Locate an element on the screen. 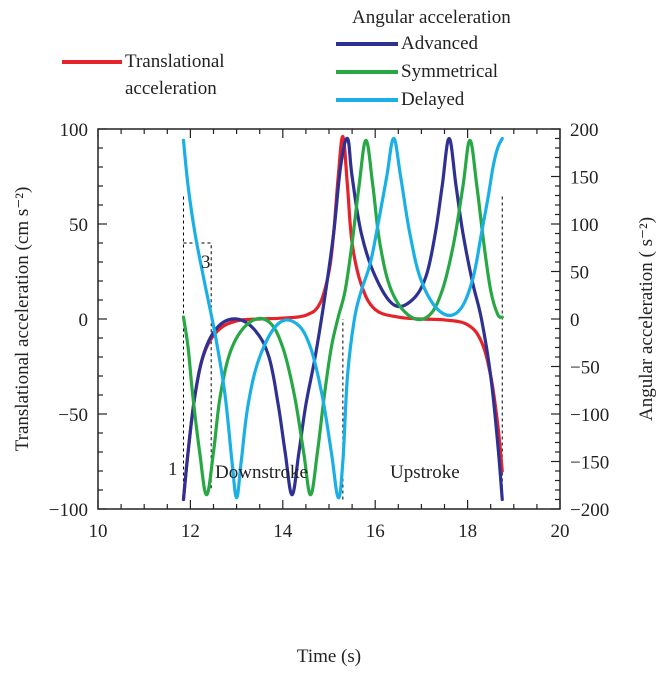 The width and height of the screenshot is (668, 676). annotation-downstroke: Downstroke is located at coordinates (261, 472).